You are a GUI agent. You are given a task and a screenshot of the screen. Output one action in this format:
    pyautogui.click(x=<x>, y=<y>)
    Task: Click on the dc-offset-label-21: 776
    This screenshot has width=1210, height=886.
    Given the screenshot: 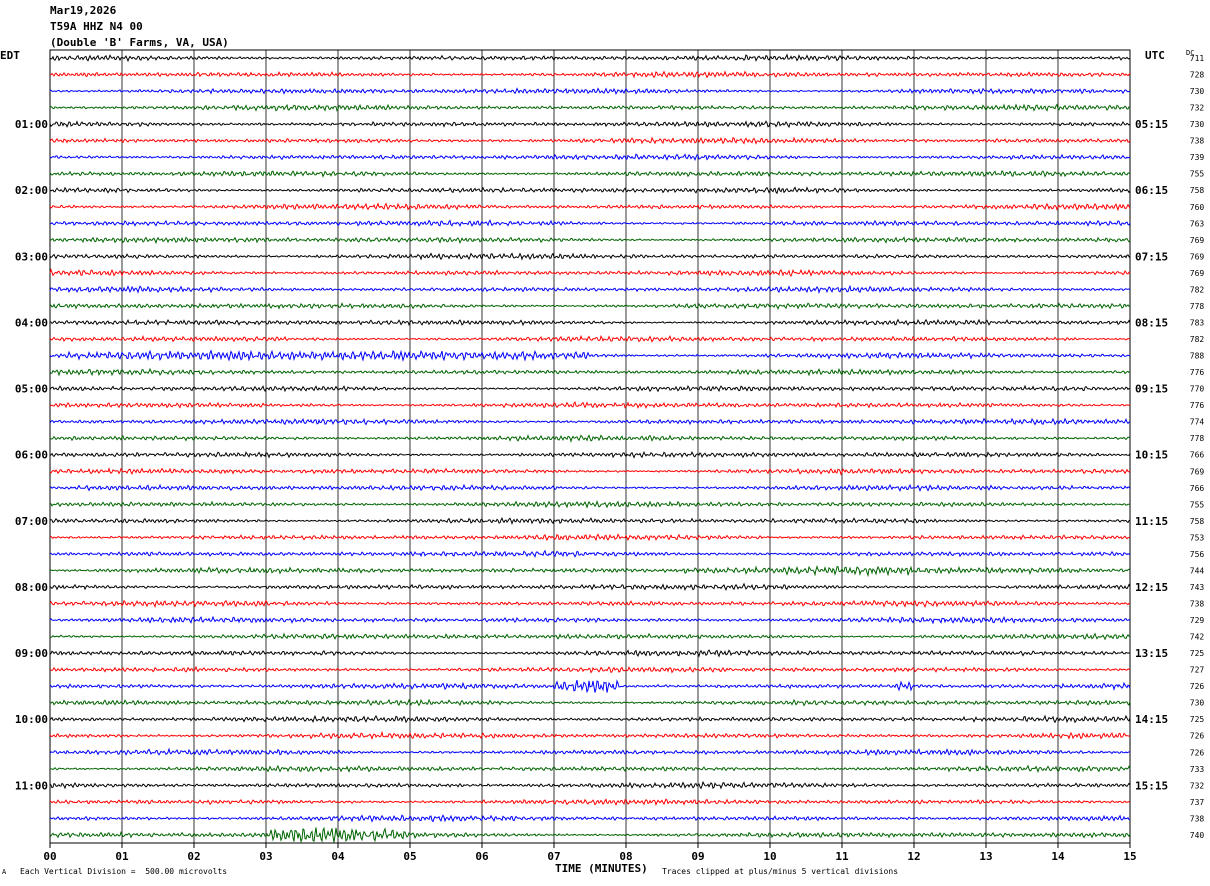 What is the action you would take?
    pyautogui.click(x=1197, y=405)
    